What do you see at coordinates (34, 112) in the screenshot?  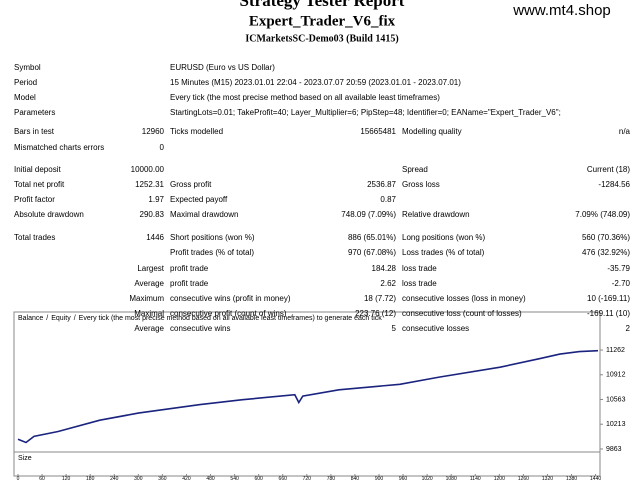 I see `field-label: Parameters` at bounding box center [34, 112].